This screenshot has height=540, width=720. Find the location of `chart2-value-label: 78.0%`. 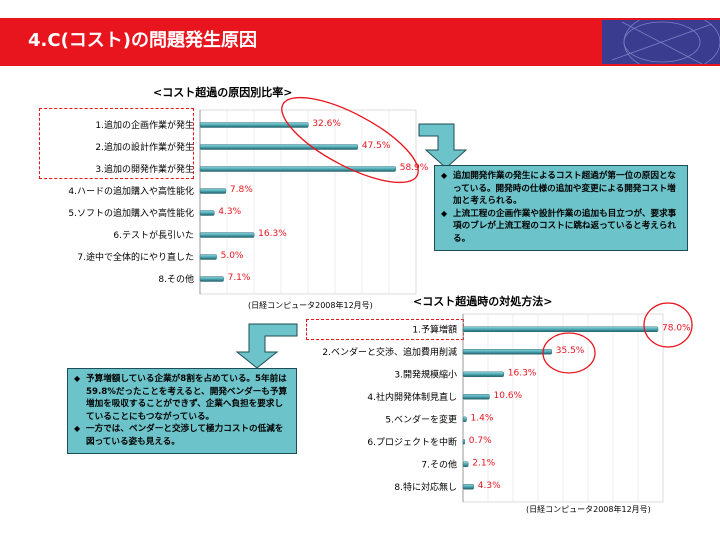

chart2-value-label: 78.0% is located at coordinates (676, 328).